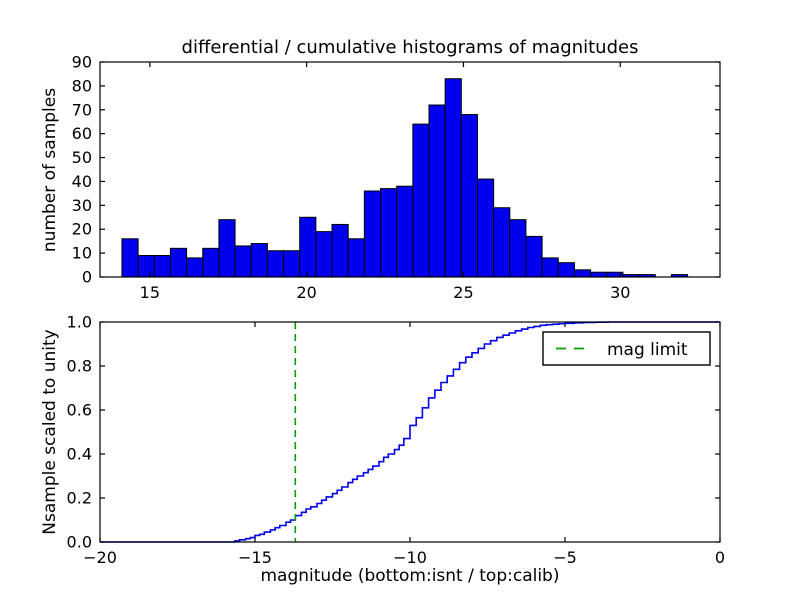 Image resolution: width=800 pixels, height=600 pixels. What do you see at coordinates (150, 292) in the screenshot?
I see `x-tick-label: 15` at bounding box center [150, 292].